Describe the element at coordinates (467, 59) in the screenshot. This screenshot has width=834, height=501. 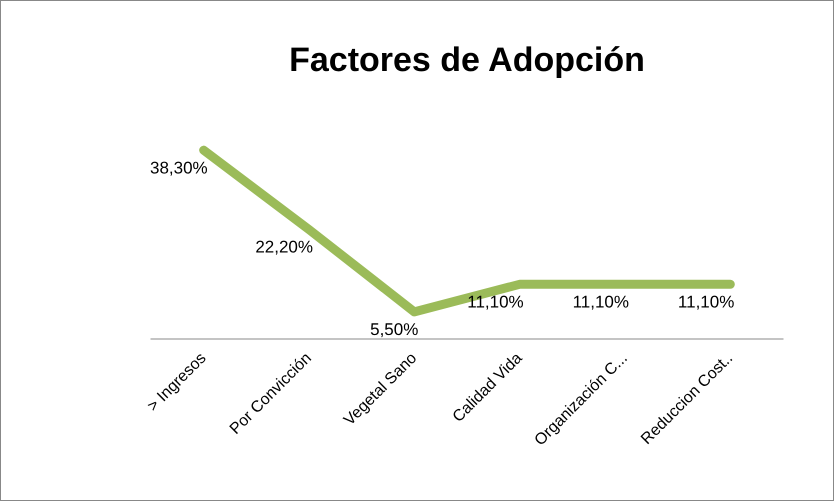
I see `chart-title: Factores de Adopción` at that location.